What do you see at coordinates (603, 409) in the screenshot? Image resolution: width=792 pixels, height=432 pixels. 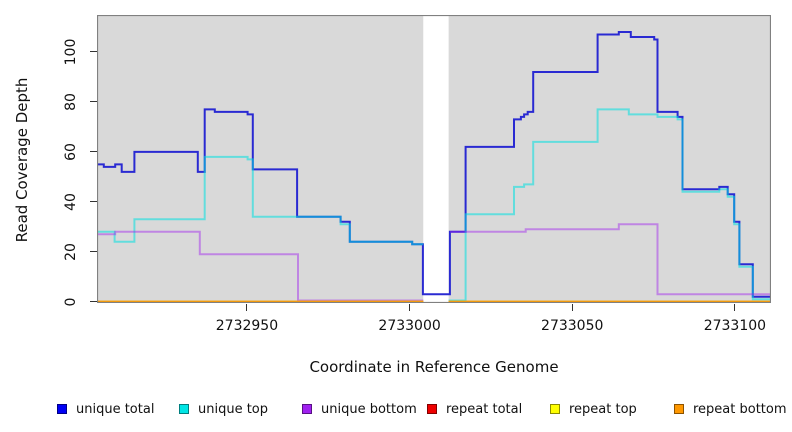 I see `legend-label: repeat top` at bounding box center [603, 409].